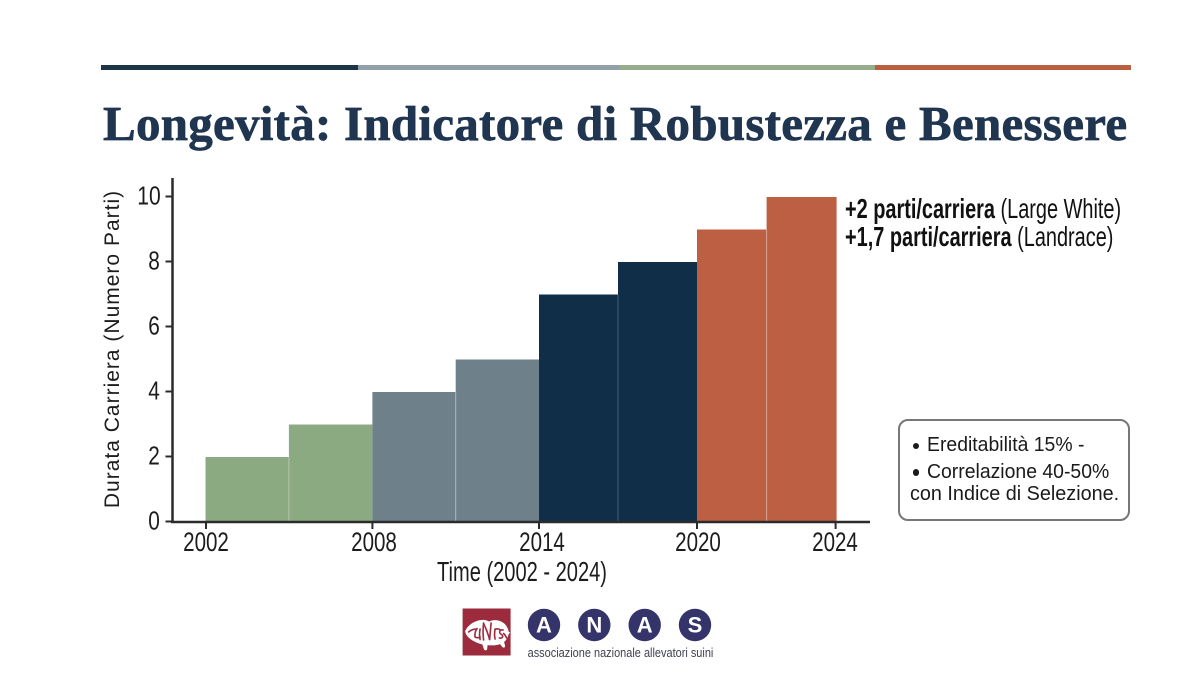  I want to click on svg-text: N, so click(594, 625).